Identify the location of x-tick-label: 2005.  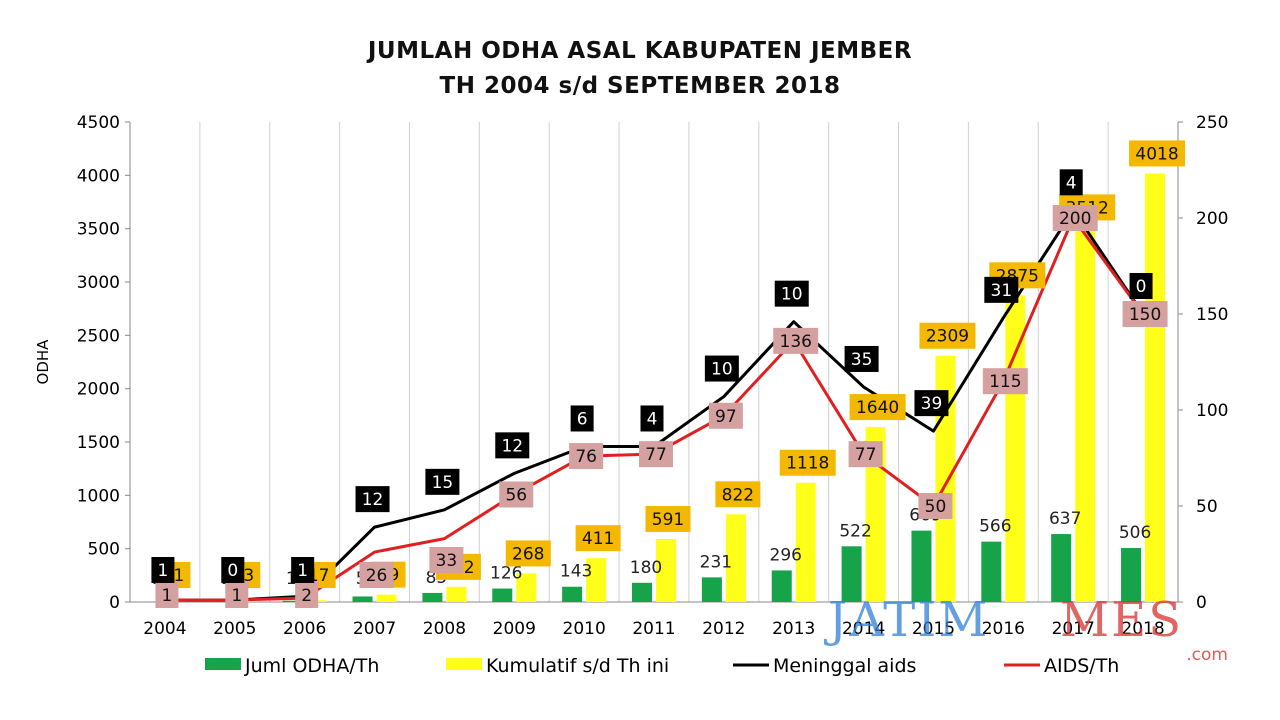
(234, 629).